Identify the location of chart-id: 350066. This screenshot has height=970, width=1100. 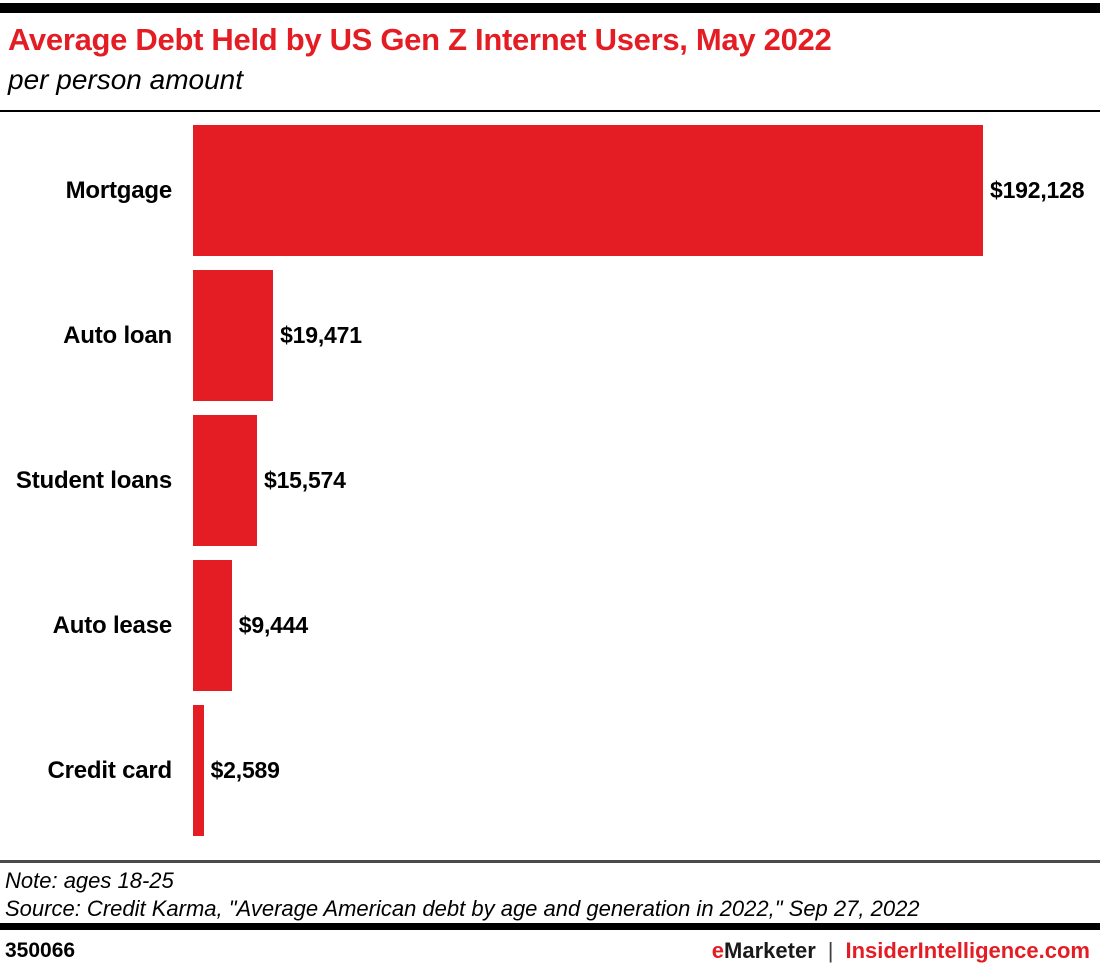
(40, 950).